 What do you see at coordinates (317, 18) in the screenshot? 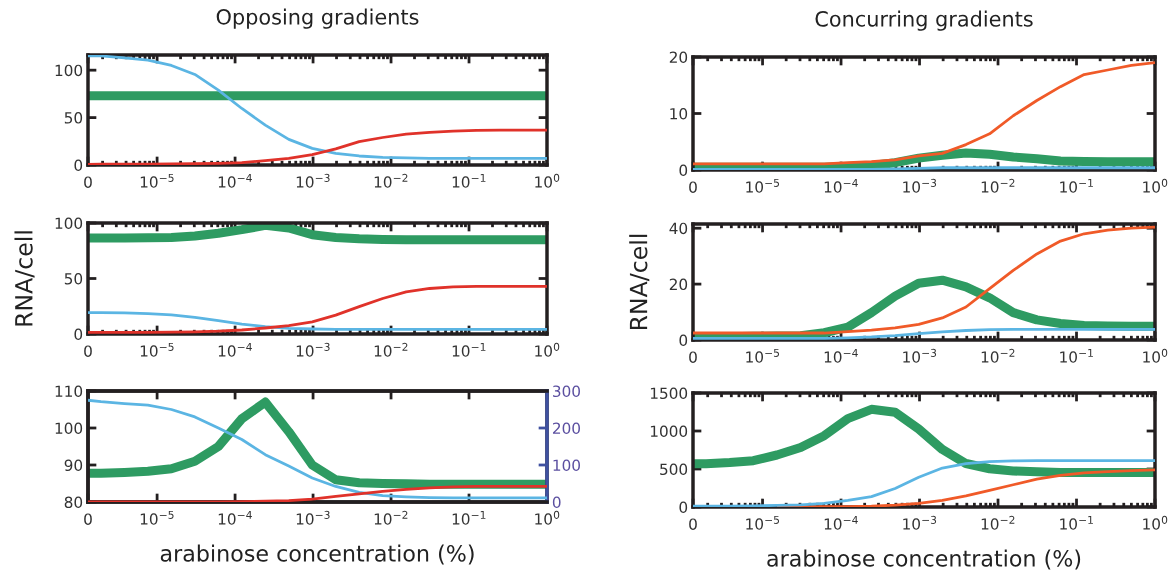
I see `chart-title: Opposing gradients` at bounding box center [317, 18].